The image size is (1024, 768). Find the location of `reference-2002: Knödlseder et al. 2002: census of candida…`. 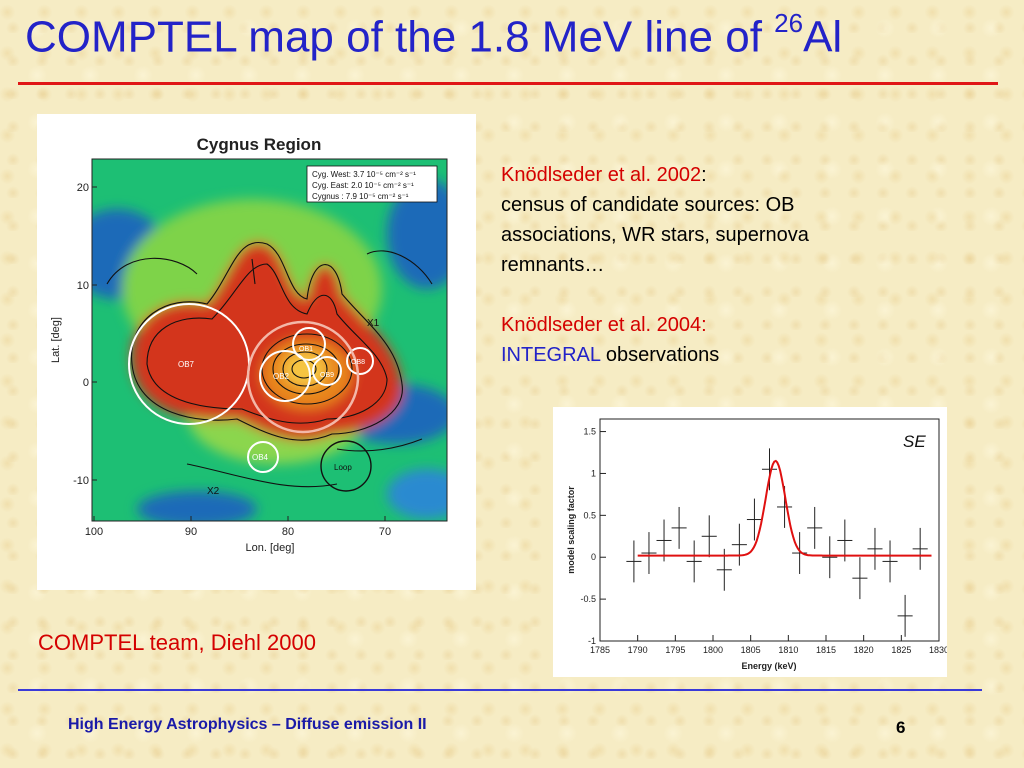

reference-2002: Knödlseder et al. 2002: census of candida… is located at coordinates (656, 220).